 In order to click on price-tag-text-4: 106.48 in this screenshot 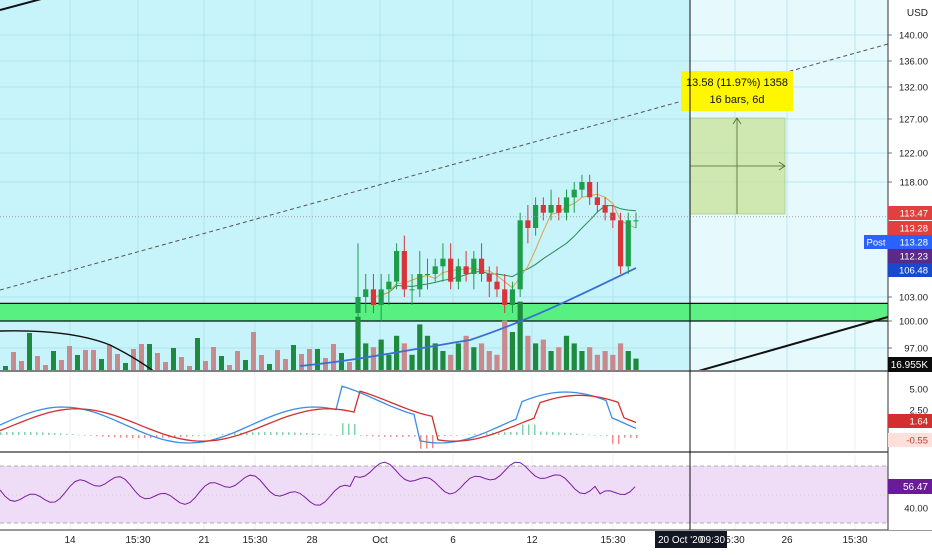, I will do `click(913, 271)`.